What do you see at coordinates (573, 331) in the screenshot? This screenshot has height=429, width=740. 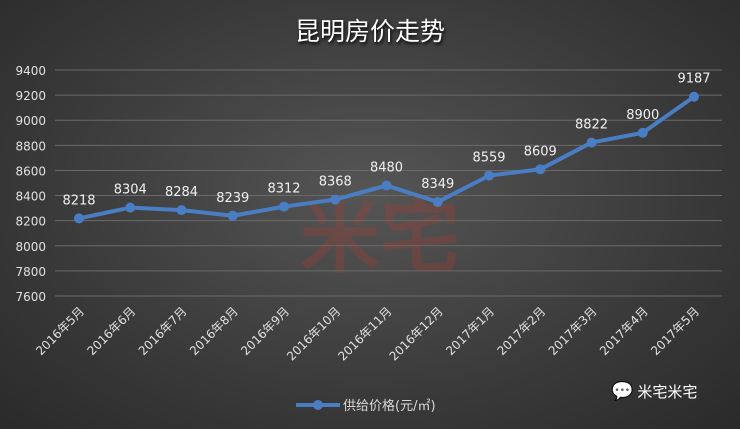 I see `x-tick-label: 2017年3月` at bounding box center [573, 331].